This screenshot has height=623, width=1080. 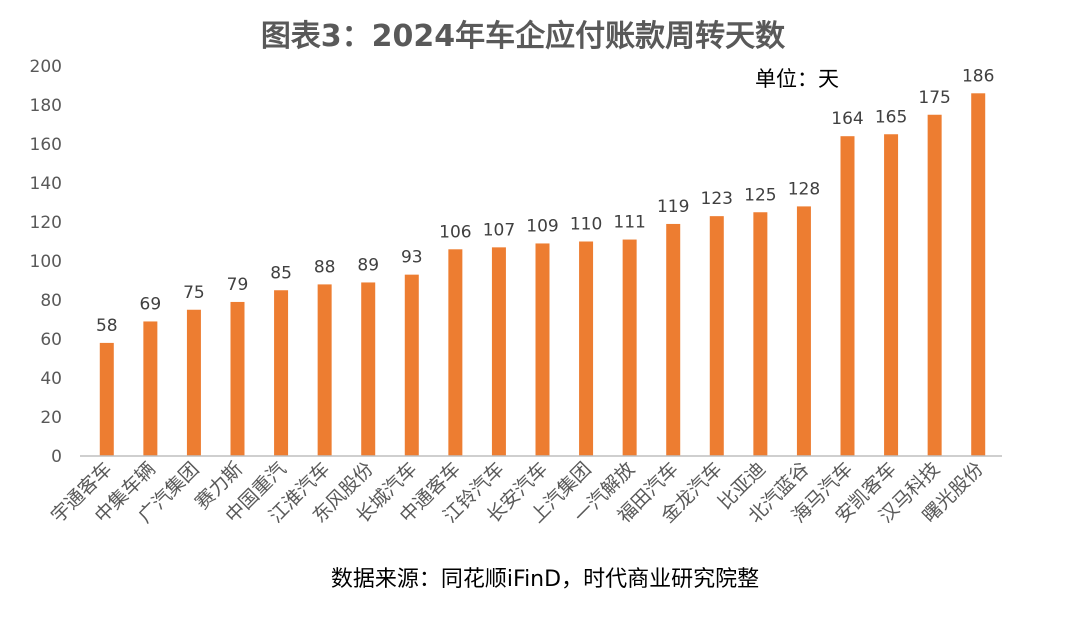 What do you see at coordinates (281, 273) in the screenshot?
I see `data-label: 85` at bounding box center [281, 273].